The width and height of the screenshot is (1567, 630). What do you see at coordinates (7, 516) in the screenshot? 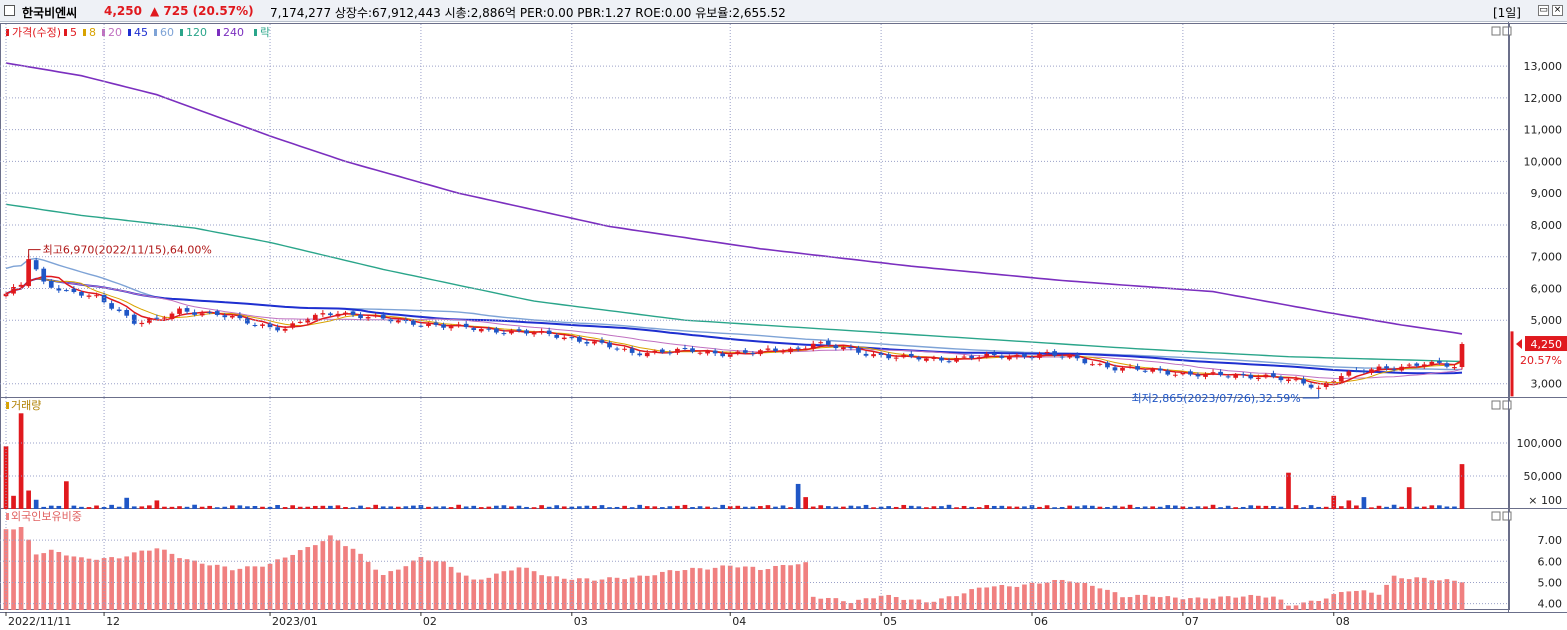
I see `foreign-legend-swatch` at bounding box center [7, 516].